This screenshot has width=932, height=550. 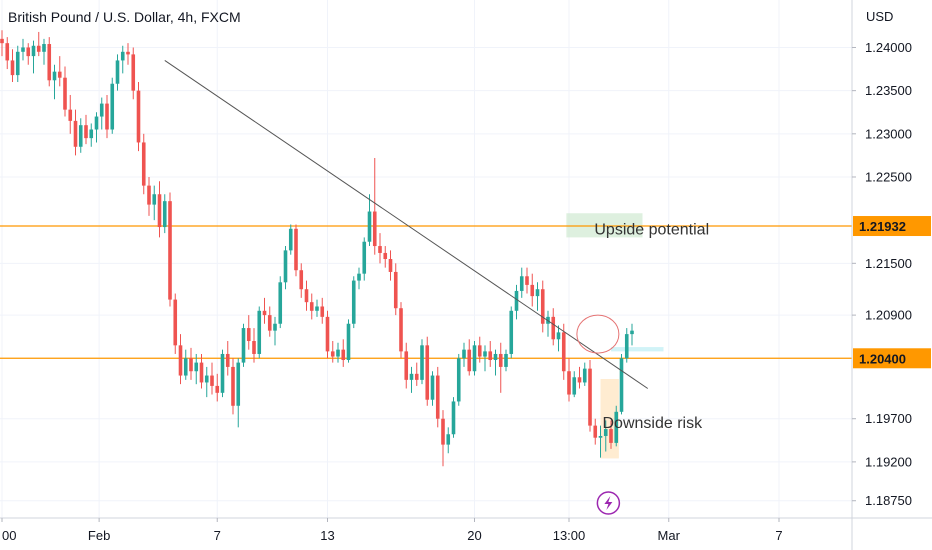 I want to click on x-tick-label: Feb, so click(x=99, y=535).